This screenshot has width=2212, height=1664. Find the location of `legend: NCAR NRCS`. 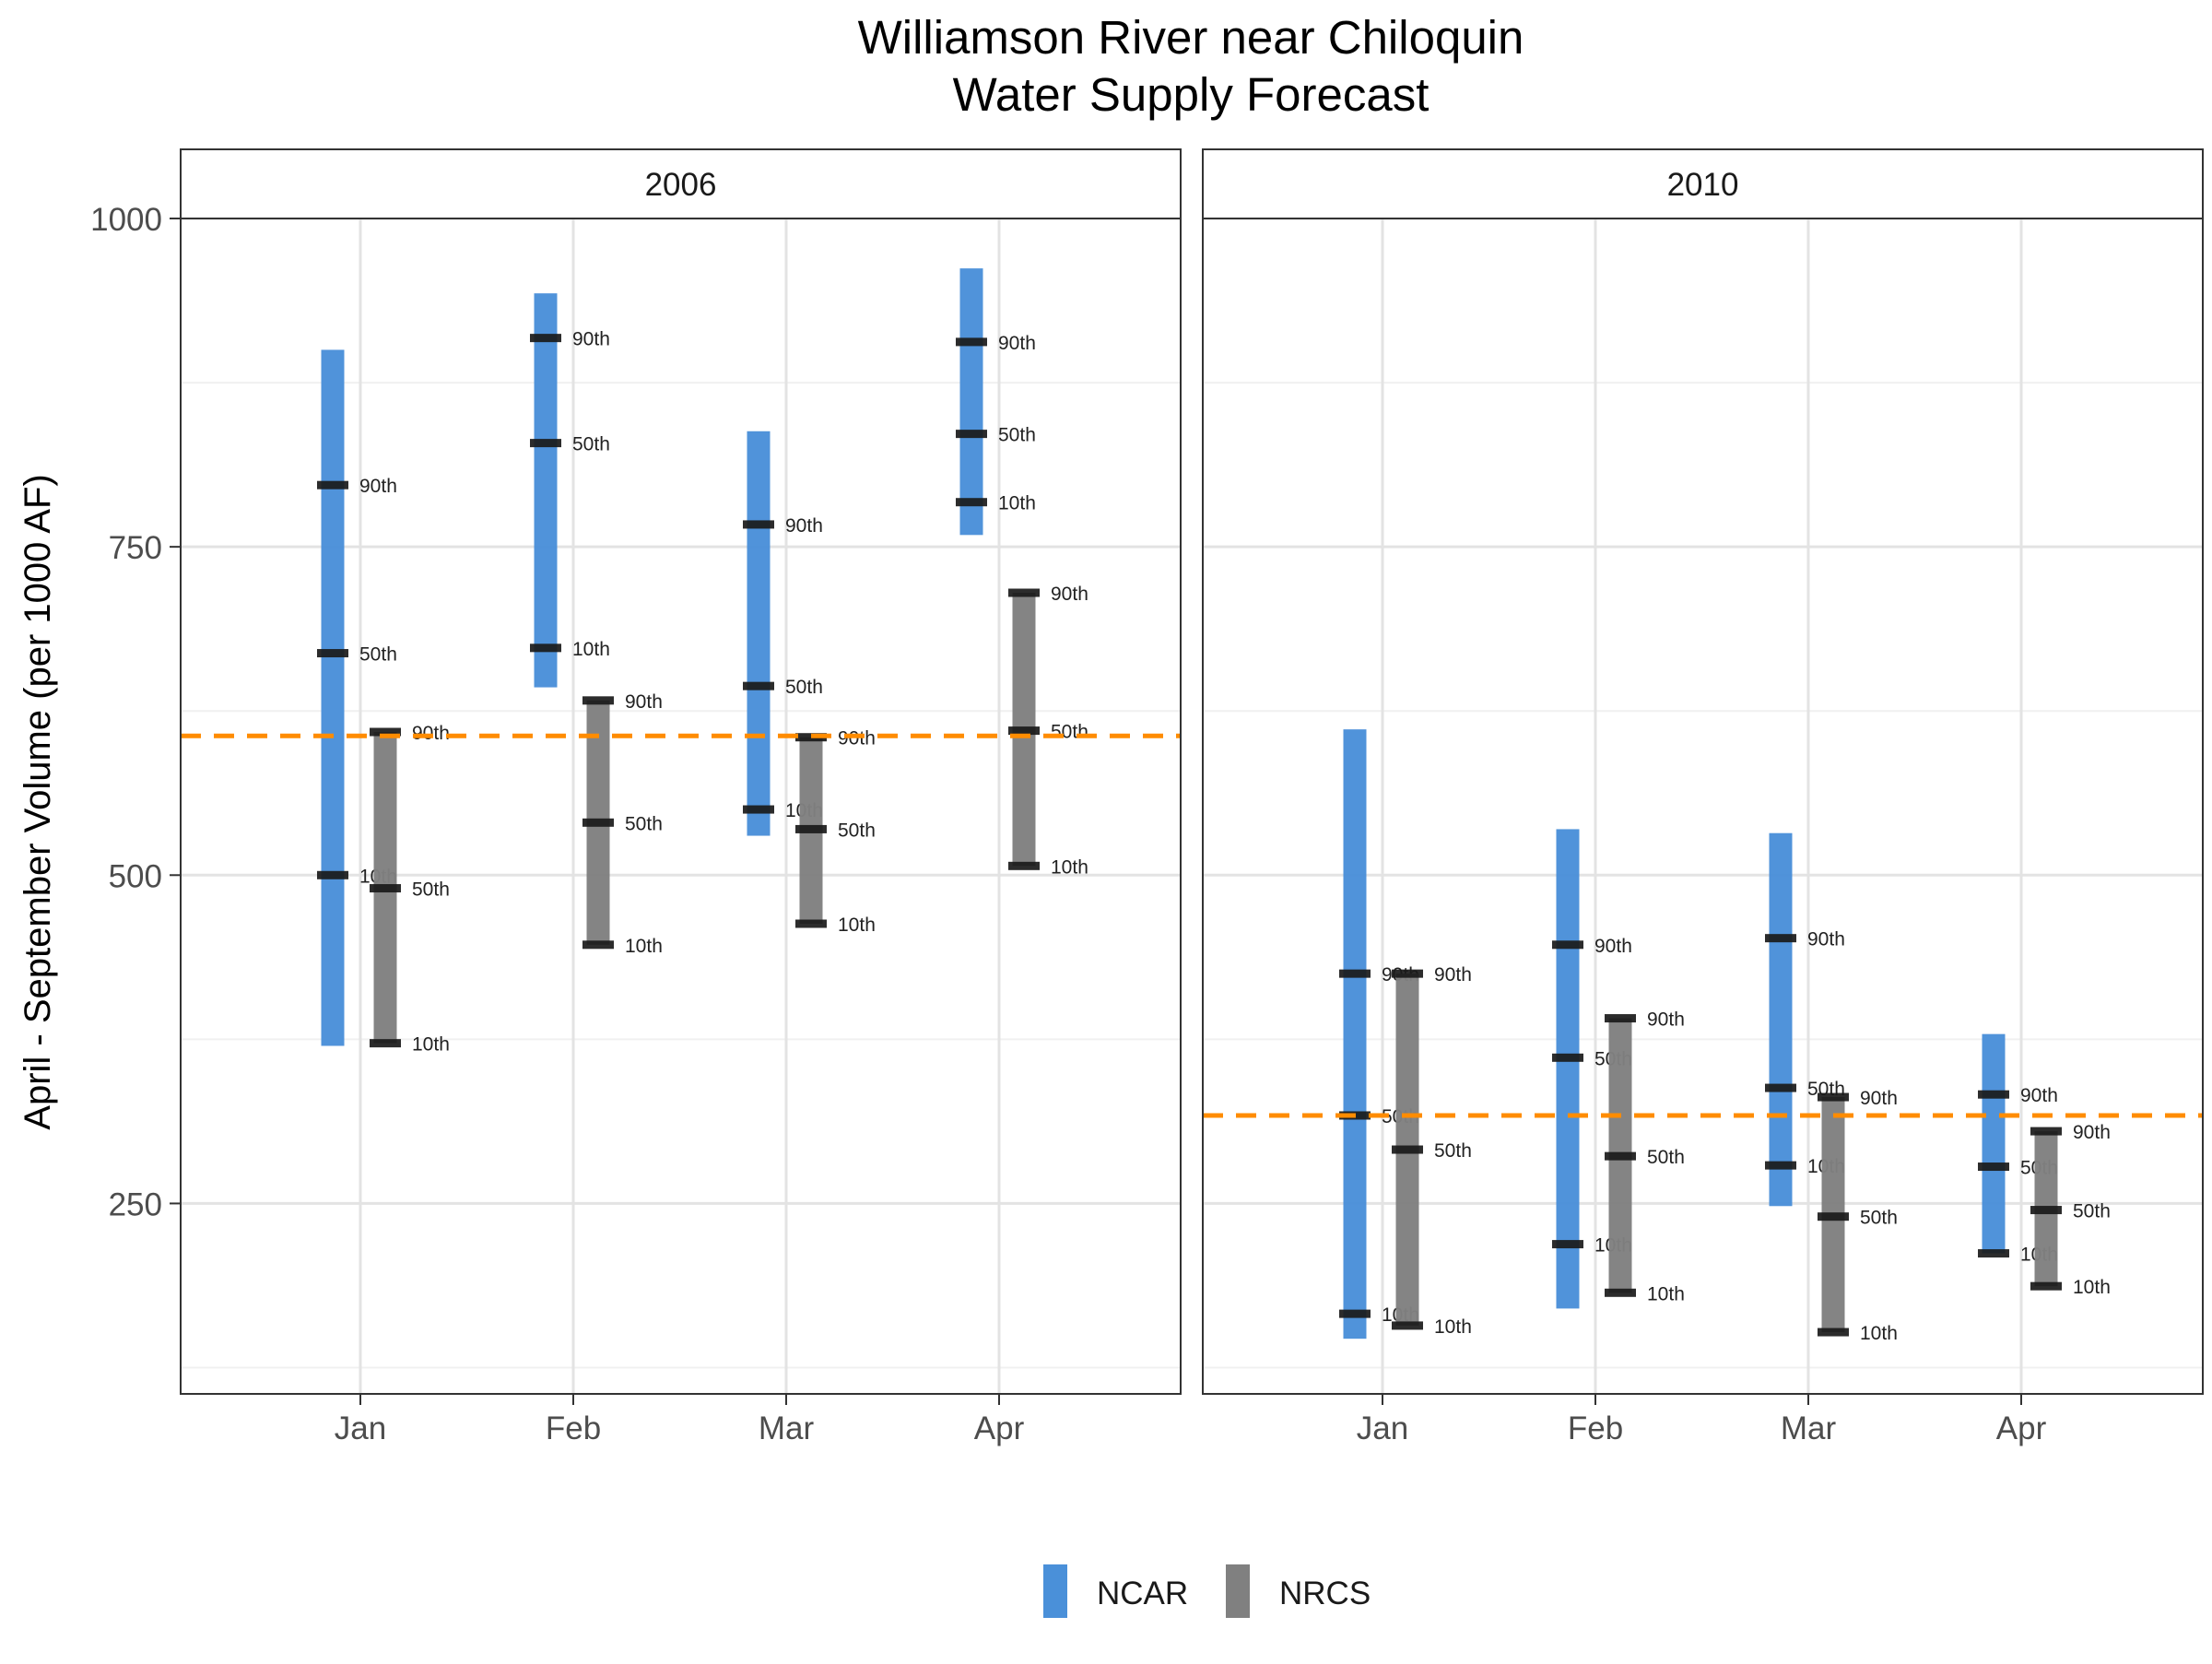

legend: NCAR NRCS is located at coordinates (1207, 1591).